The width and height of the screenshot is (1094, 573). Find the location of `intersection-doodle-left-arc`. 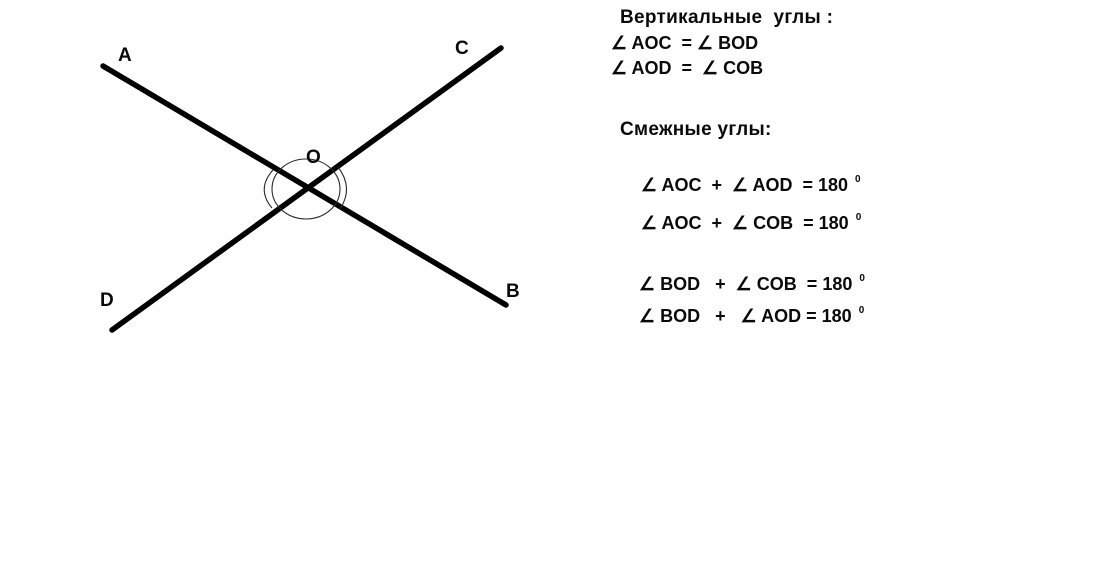

intersection-doodle-left-arc is located at coordinates (268, 189).